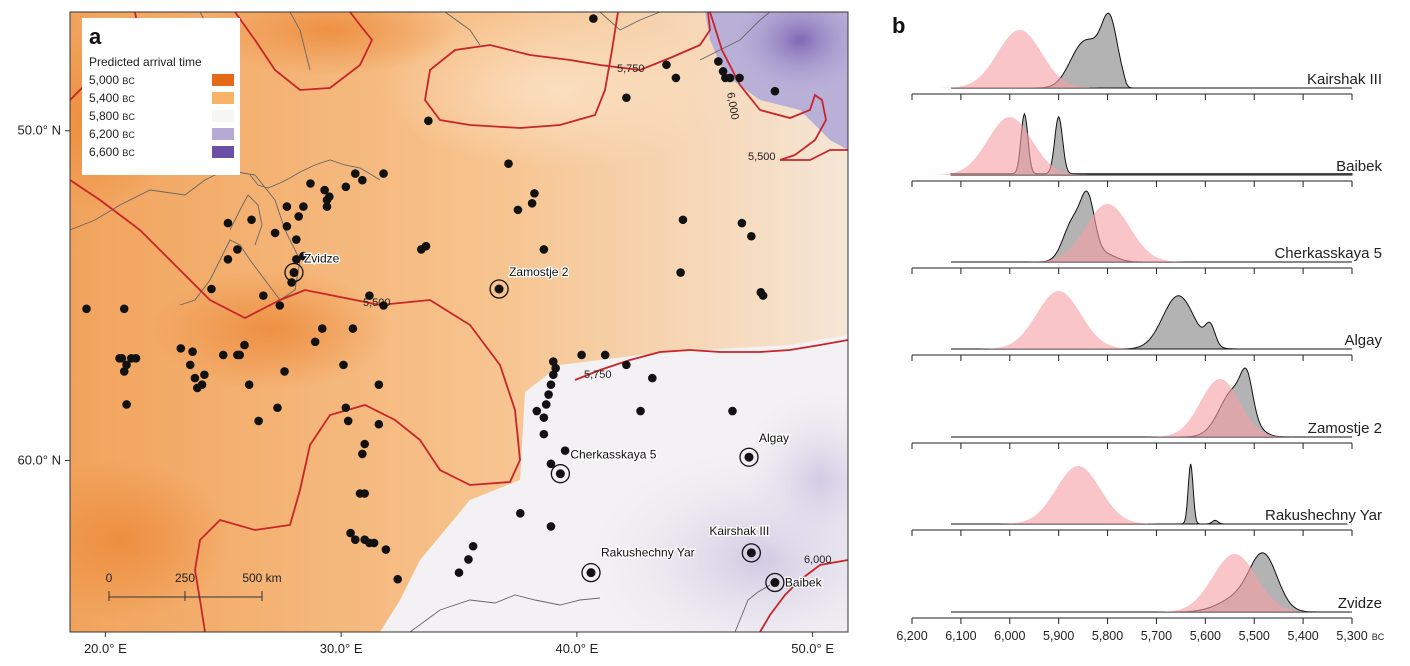 The image size is (1410, 666). Describe the element at coordinates (39, 130) in the screenshot. I see `y-tick-label: 50.0° N` at that location.